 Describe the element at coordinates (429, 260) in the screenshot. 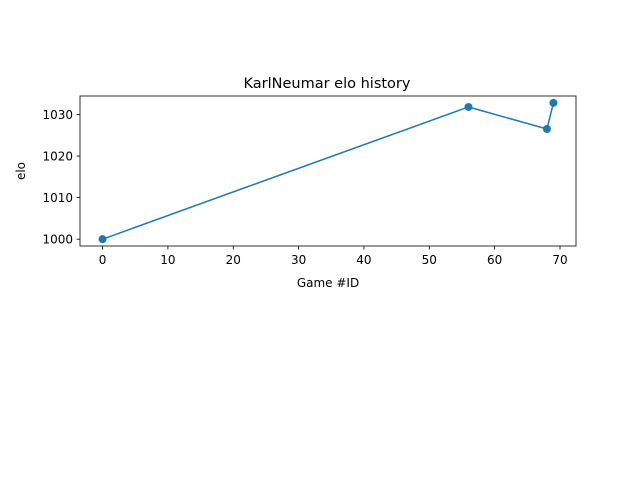

I see `x-tick-label: 50` at that location.